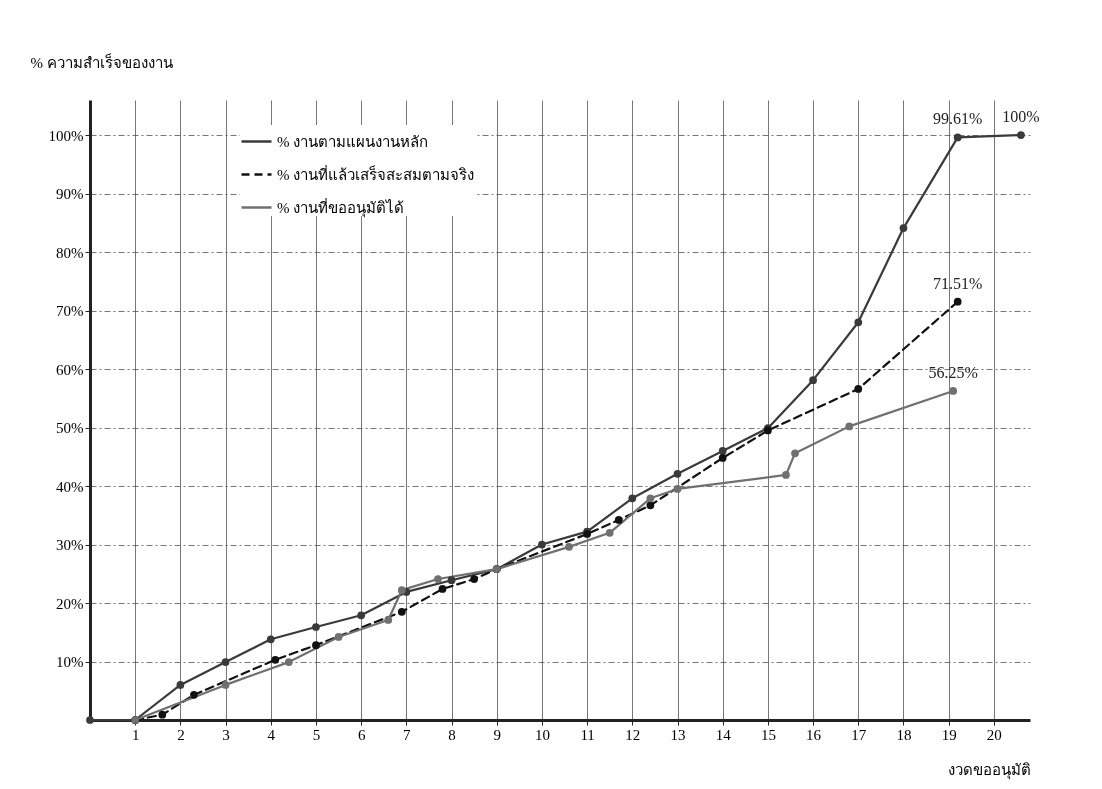 The image size is (1102, 789). Describe the element at coordinates (768, 734) in the screenshot. I see `x-tick-label: 15` at that location.